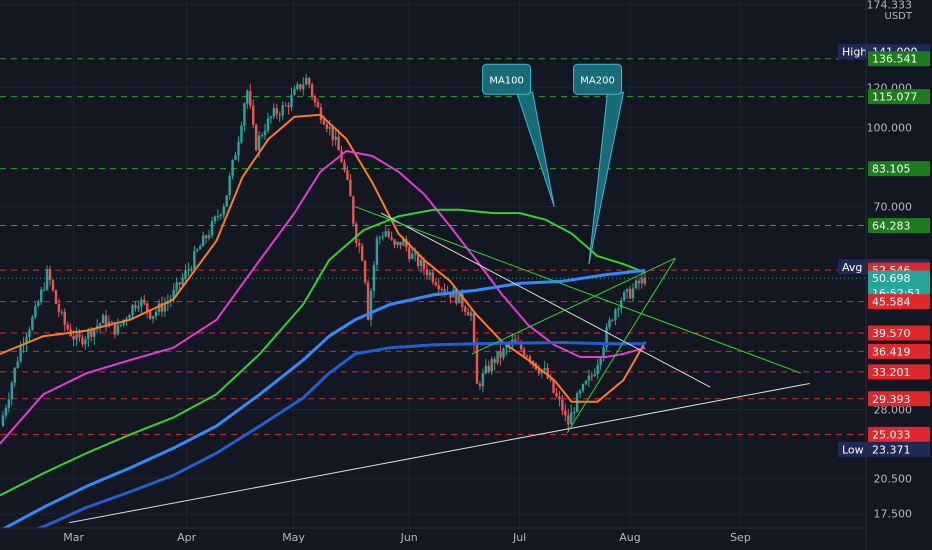 This screenshot has width=932, height=550. I want to click on price-tag-value: 29.393, so click(891, 399).